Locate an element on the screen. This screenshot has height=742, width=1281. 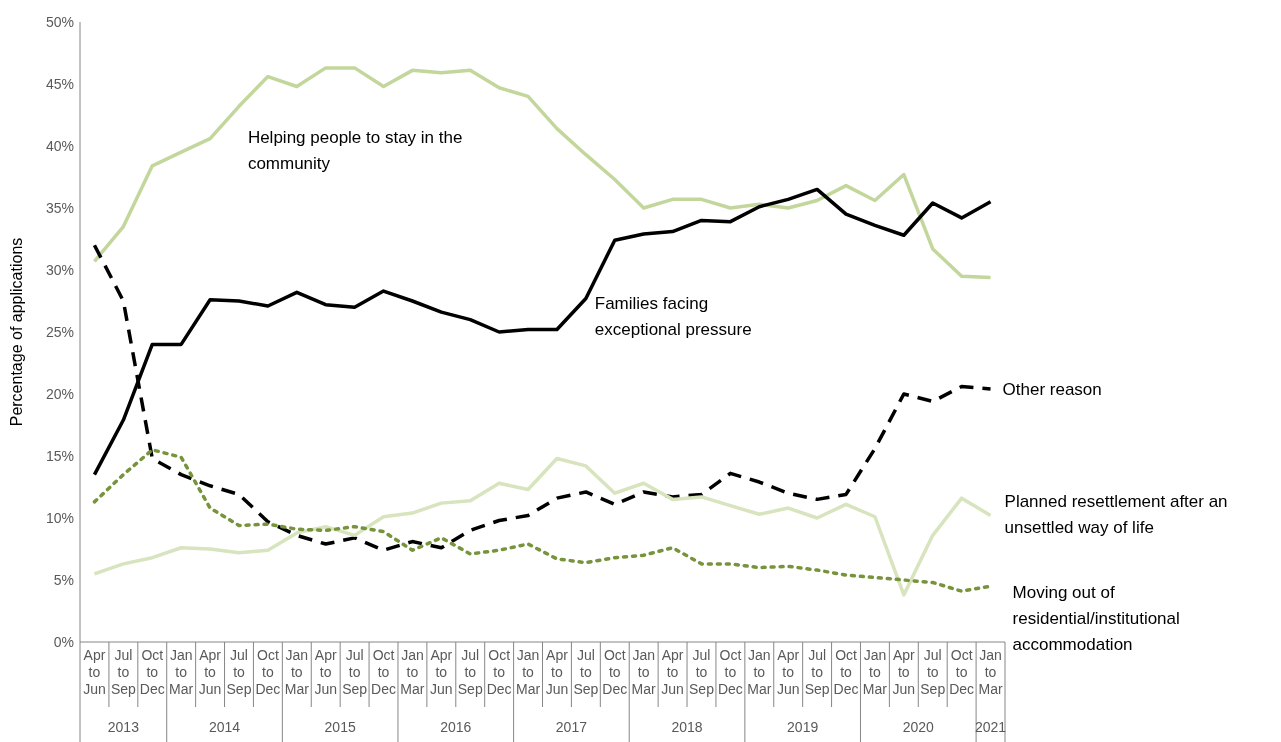
y-tick-label: 15% is located at coordinates (59, 455).